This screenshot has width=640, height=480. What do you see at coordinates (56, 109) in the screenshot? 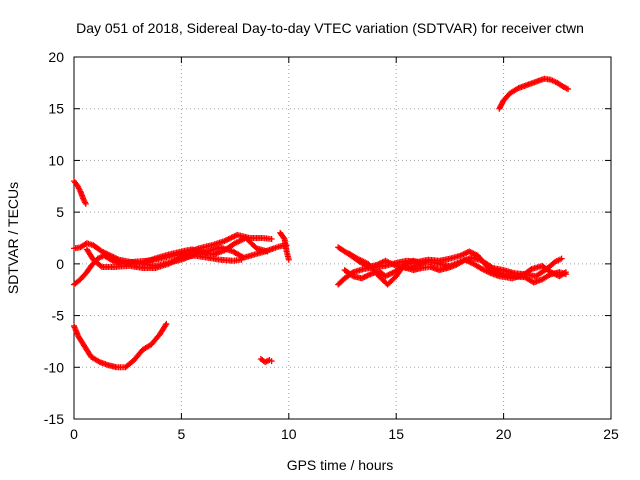
I see `y-tick-label: 15` at bounding box center [56, 109].